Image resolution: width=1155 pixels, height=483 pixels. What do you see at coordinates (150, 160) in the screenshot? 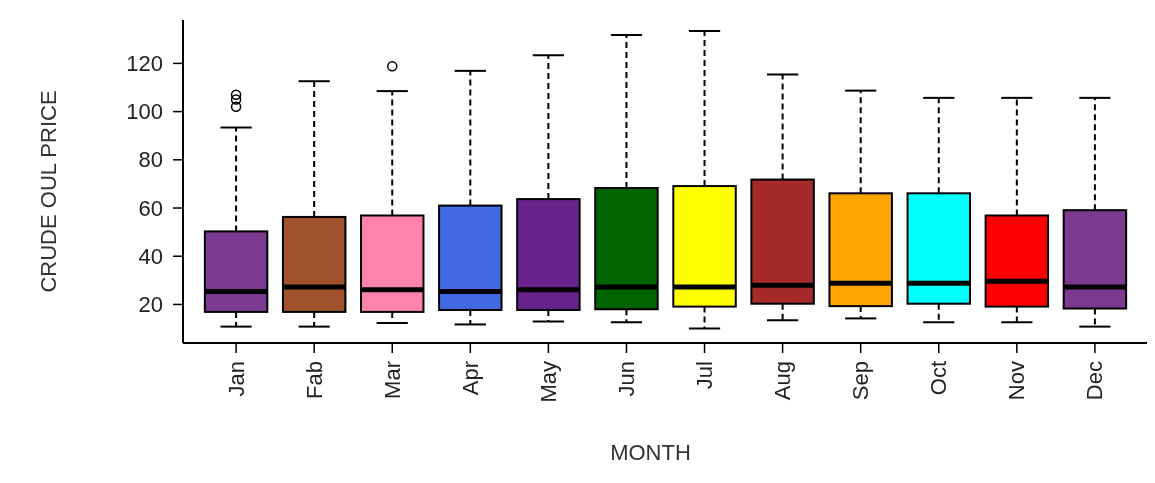
I see `y-tick-label: 80` at bounding box center [150, 160].